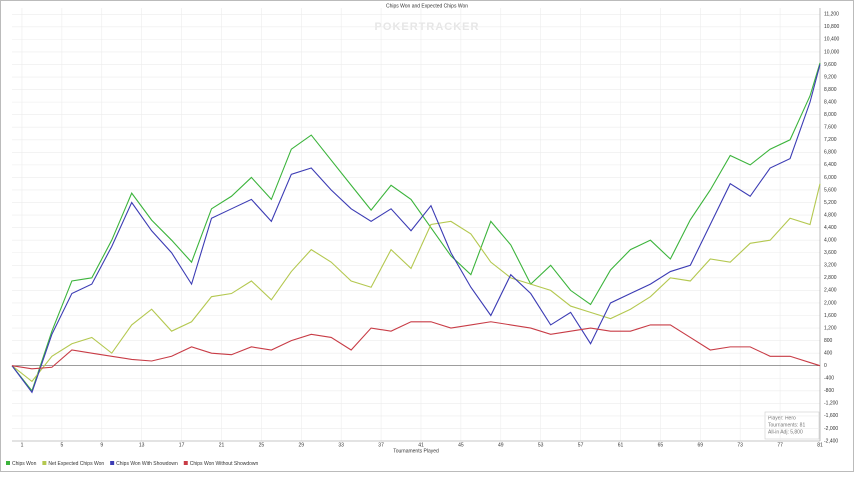 The image size is (854, 477). What do you see at coordinates (621, 445) in the screenshot?
I see `x-tick-label: 61` at bounding box center [621, 445].